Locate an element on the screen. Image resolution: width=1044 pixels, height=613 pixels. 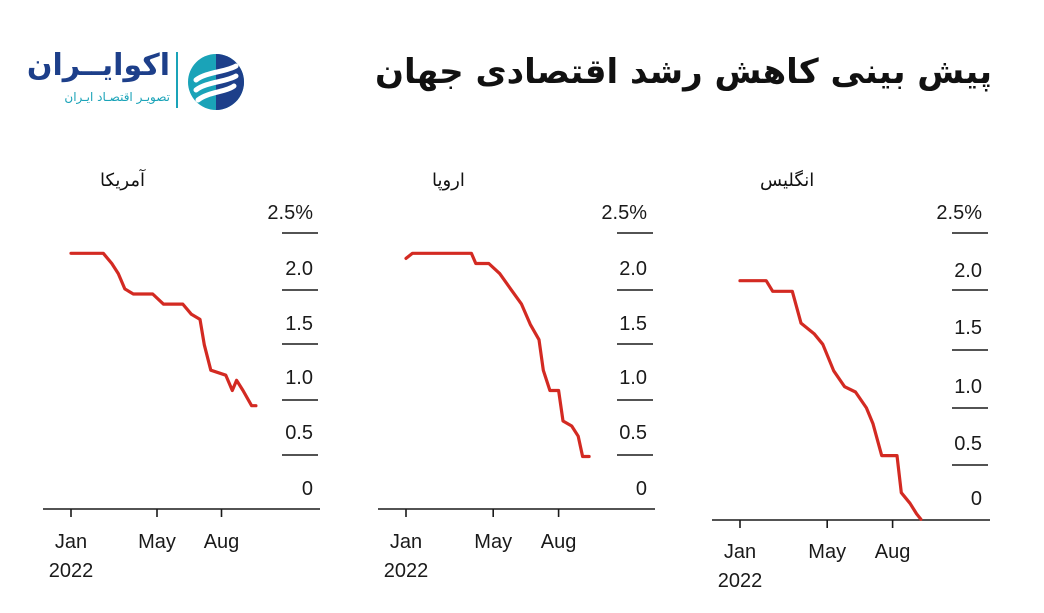
brand-logo-icon is located at coordinates (216, 82).